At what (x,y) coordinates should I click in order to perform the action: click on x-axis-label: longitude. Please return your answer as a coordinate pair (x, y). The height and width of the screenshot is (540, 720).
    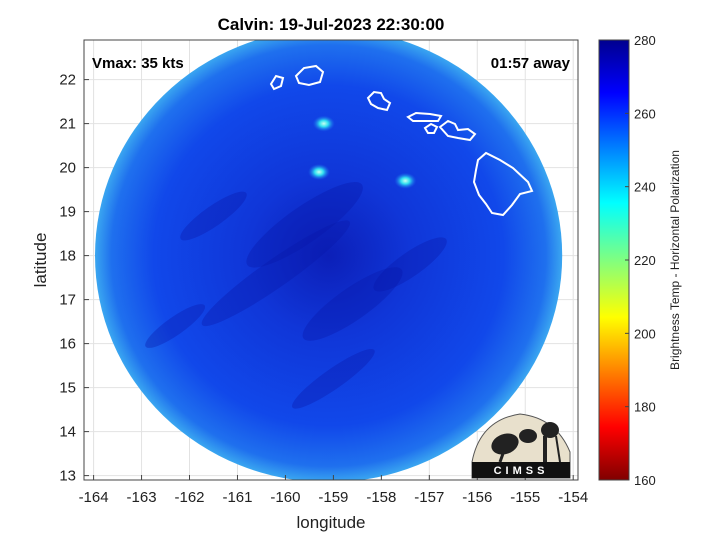
    Looking at the image, I should click on (330, 522).